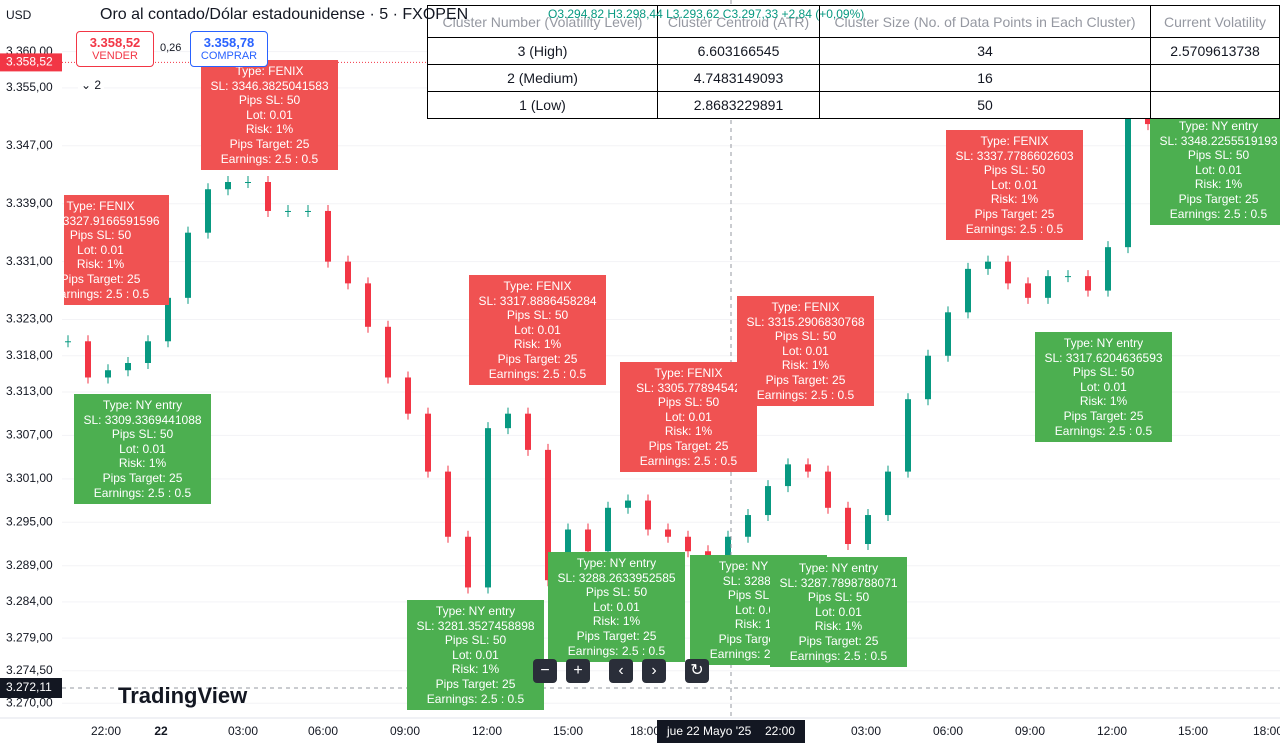  What do you see at coordinates (29, 319) in the screenshot?
I see `y-tick-label: 3.323,00` at bounding box center [29, 319].